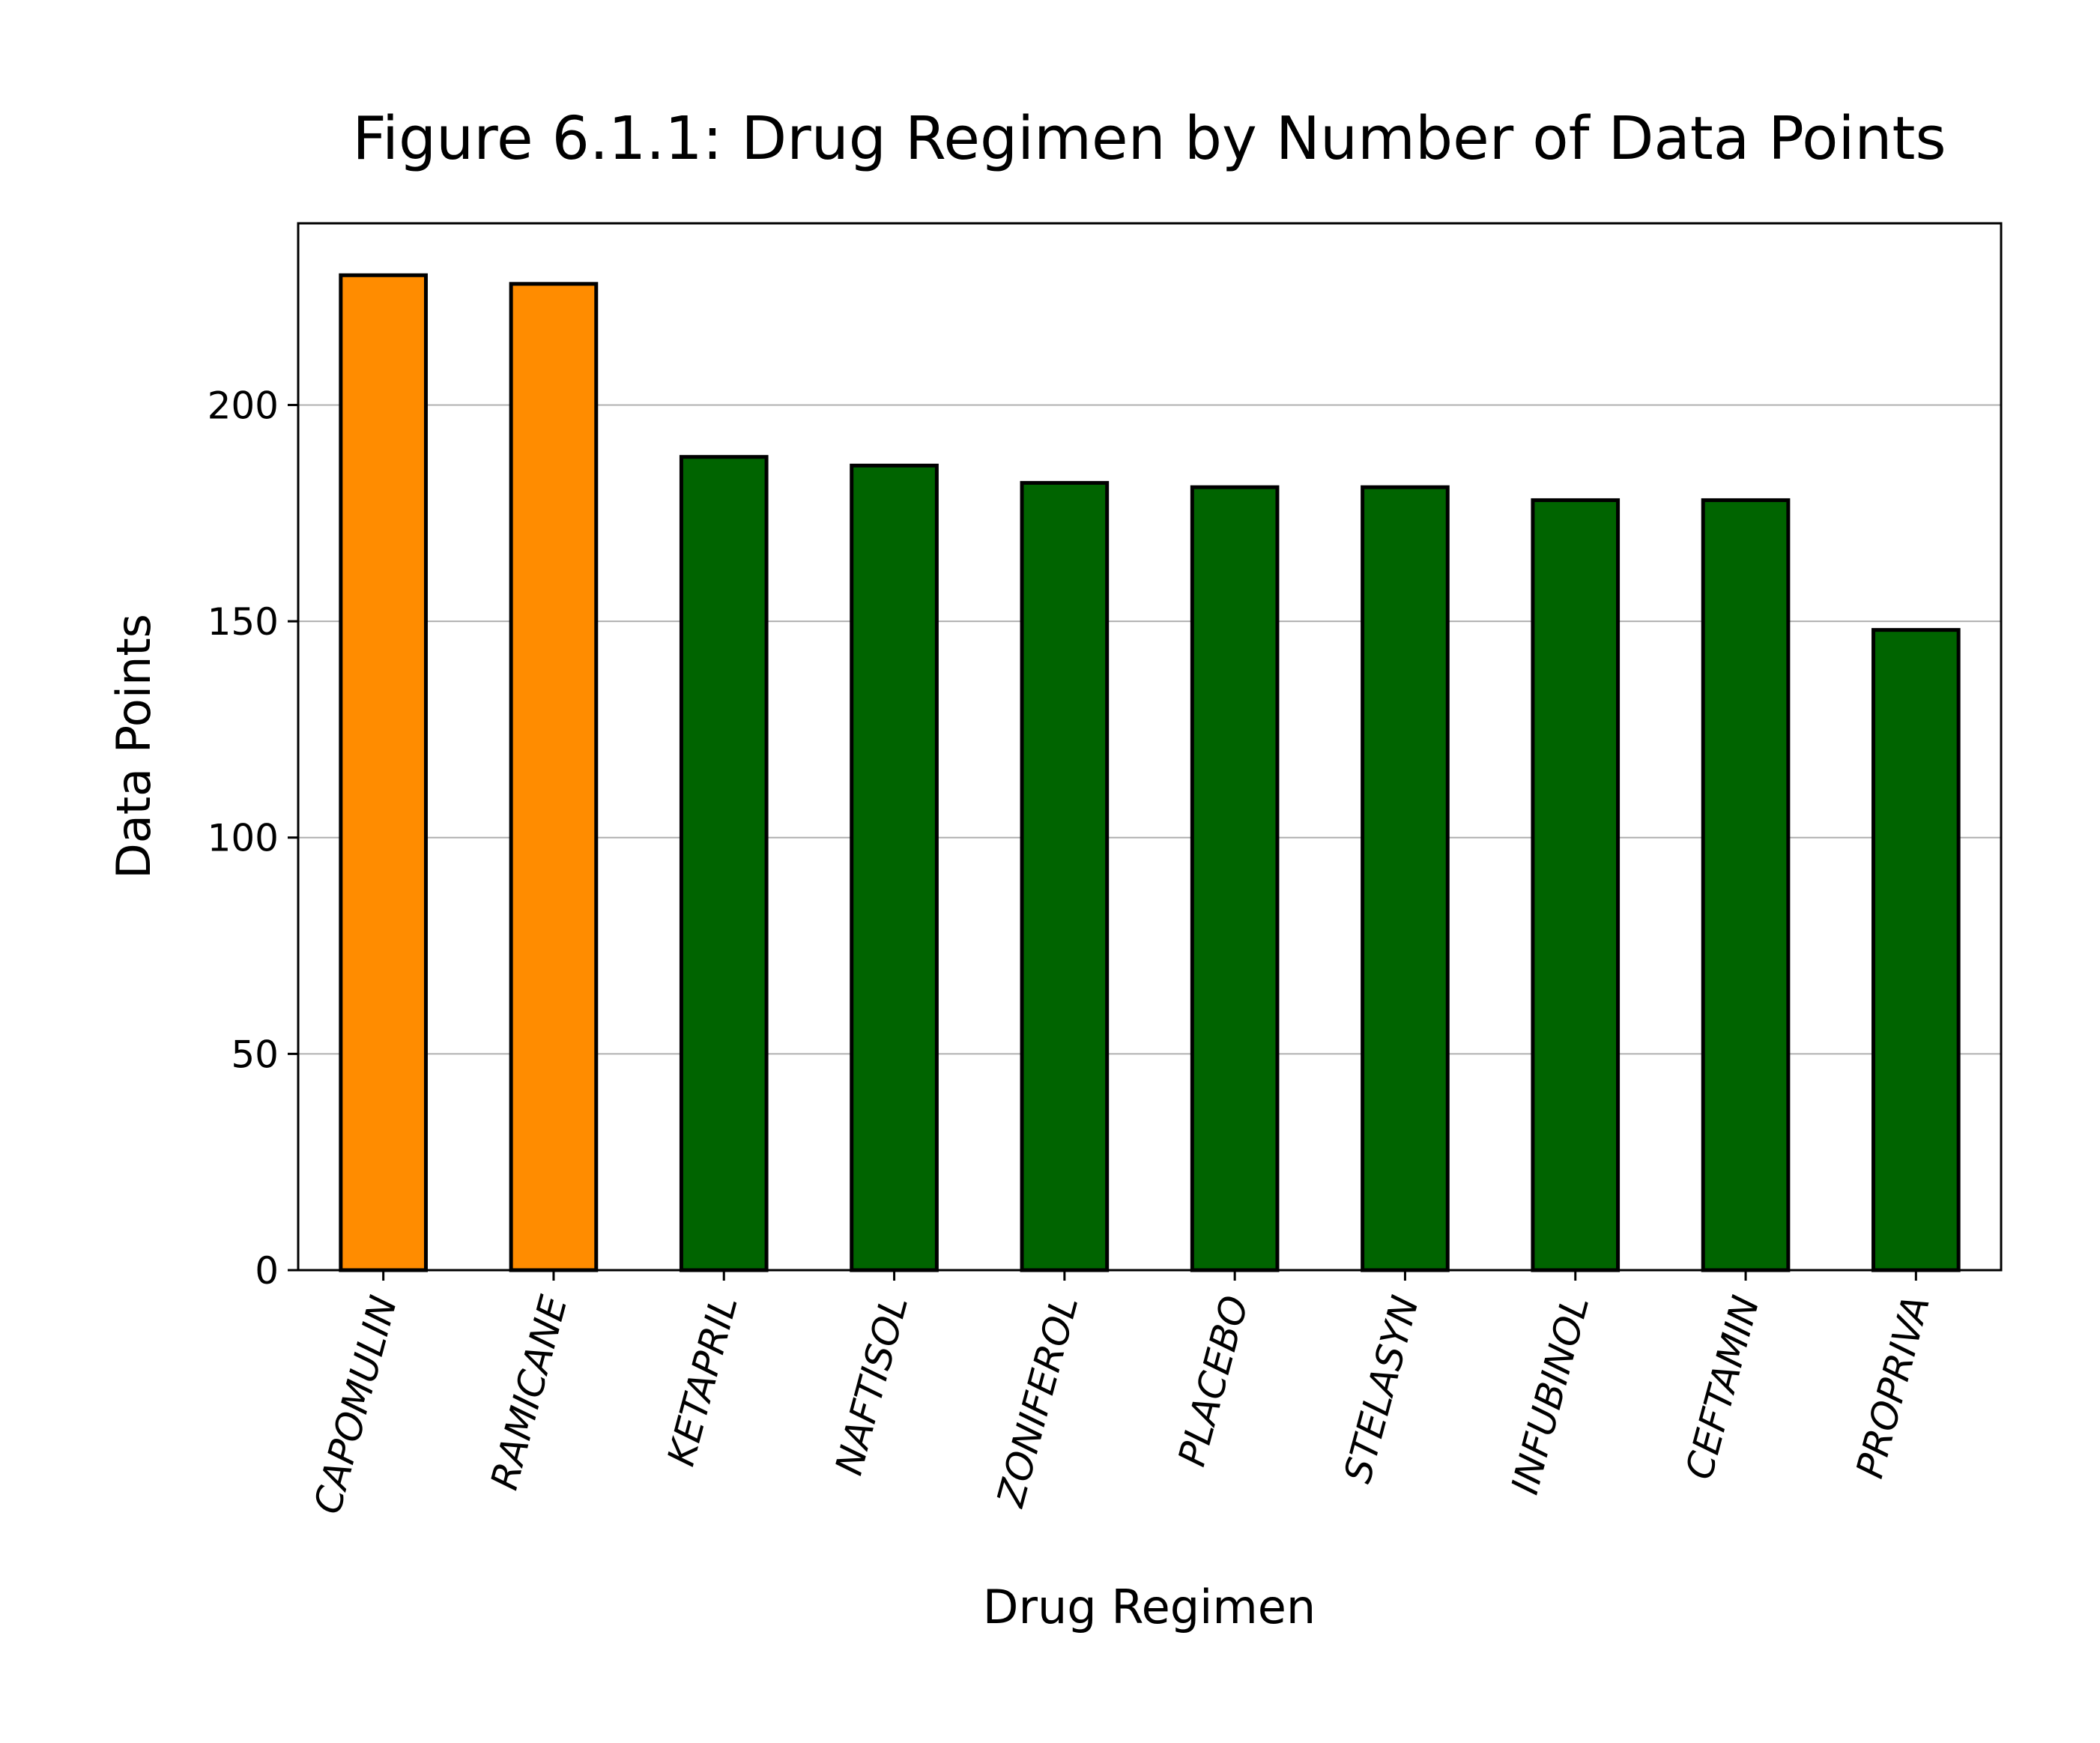 The width and height of the screenshot is (2100, 1743). Describe the element at coordinates (1065, 876) in the screenshot. I see `bar-zoniferol` at that location.